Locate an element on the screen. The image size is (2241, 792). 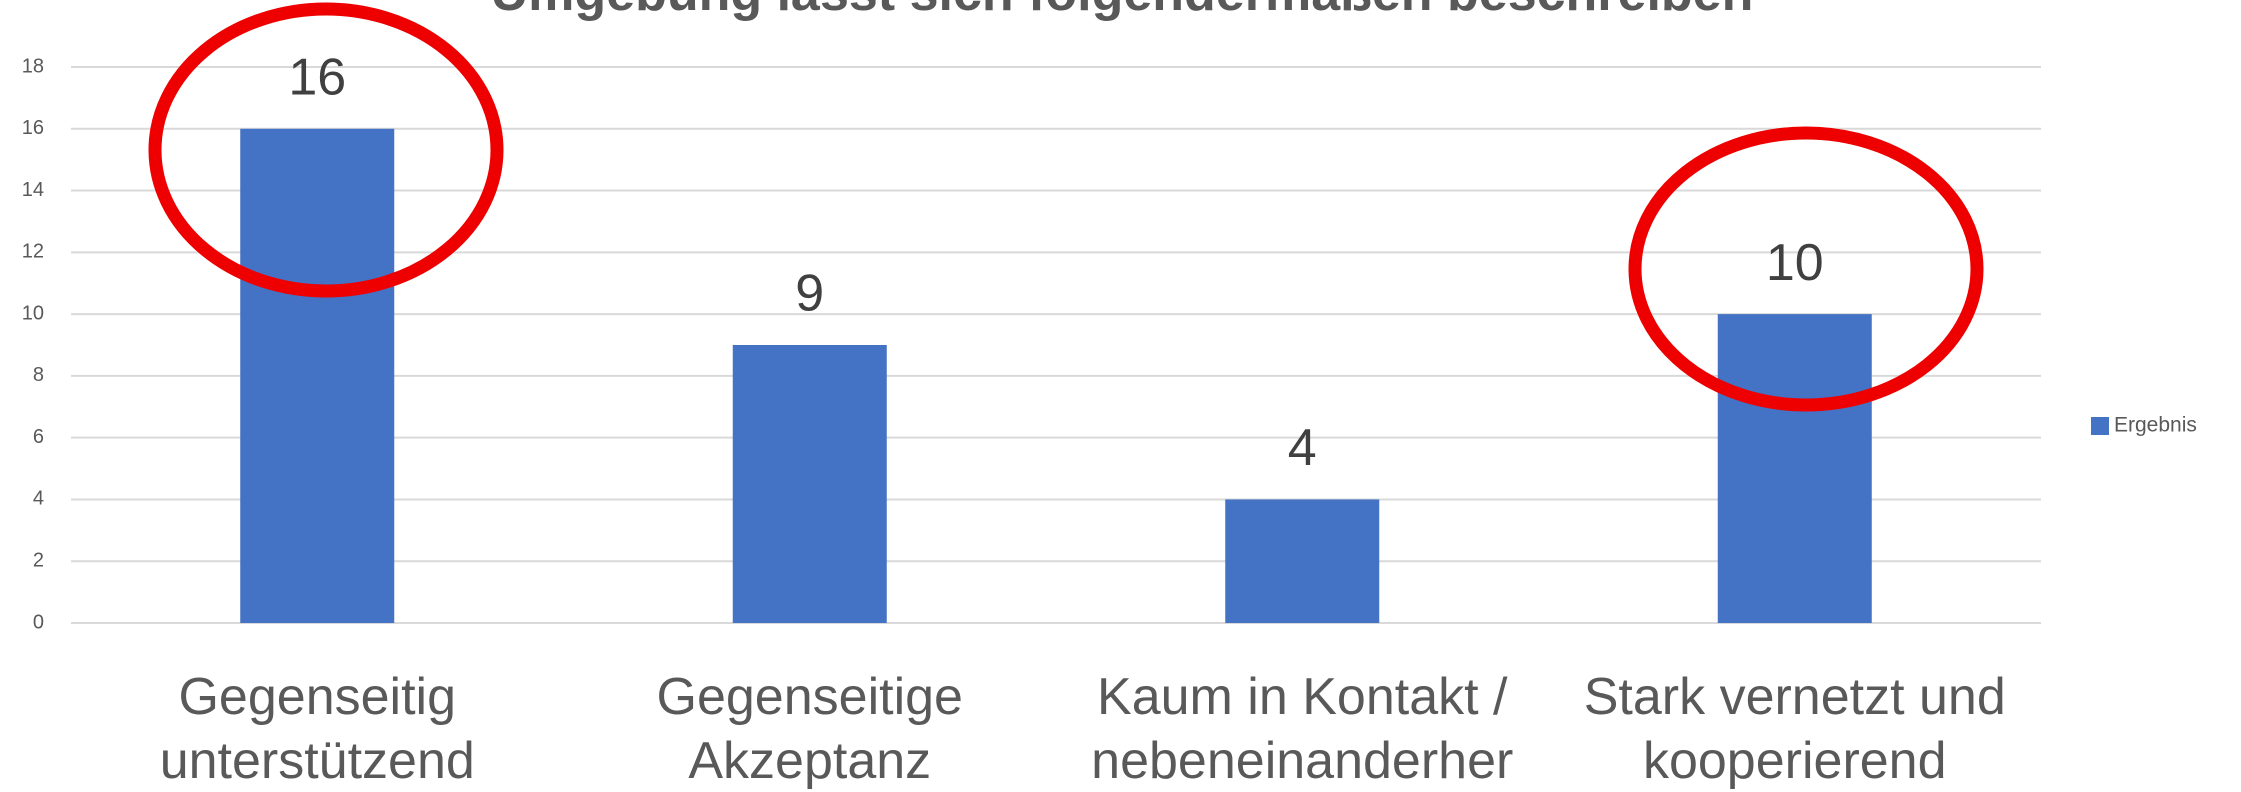
y-tick-label: 16 is located at coordinates (33, 128).